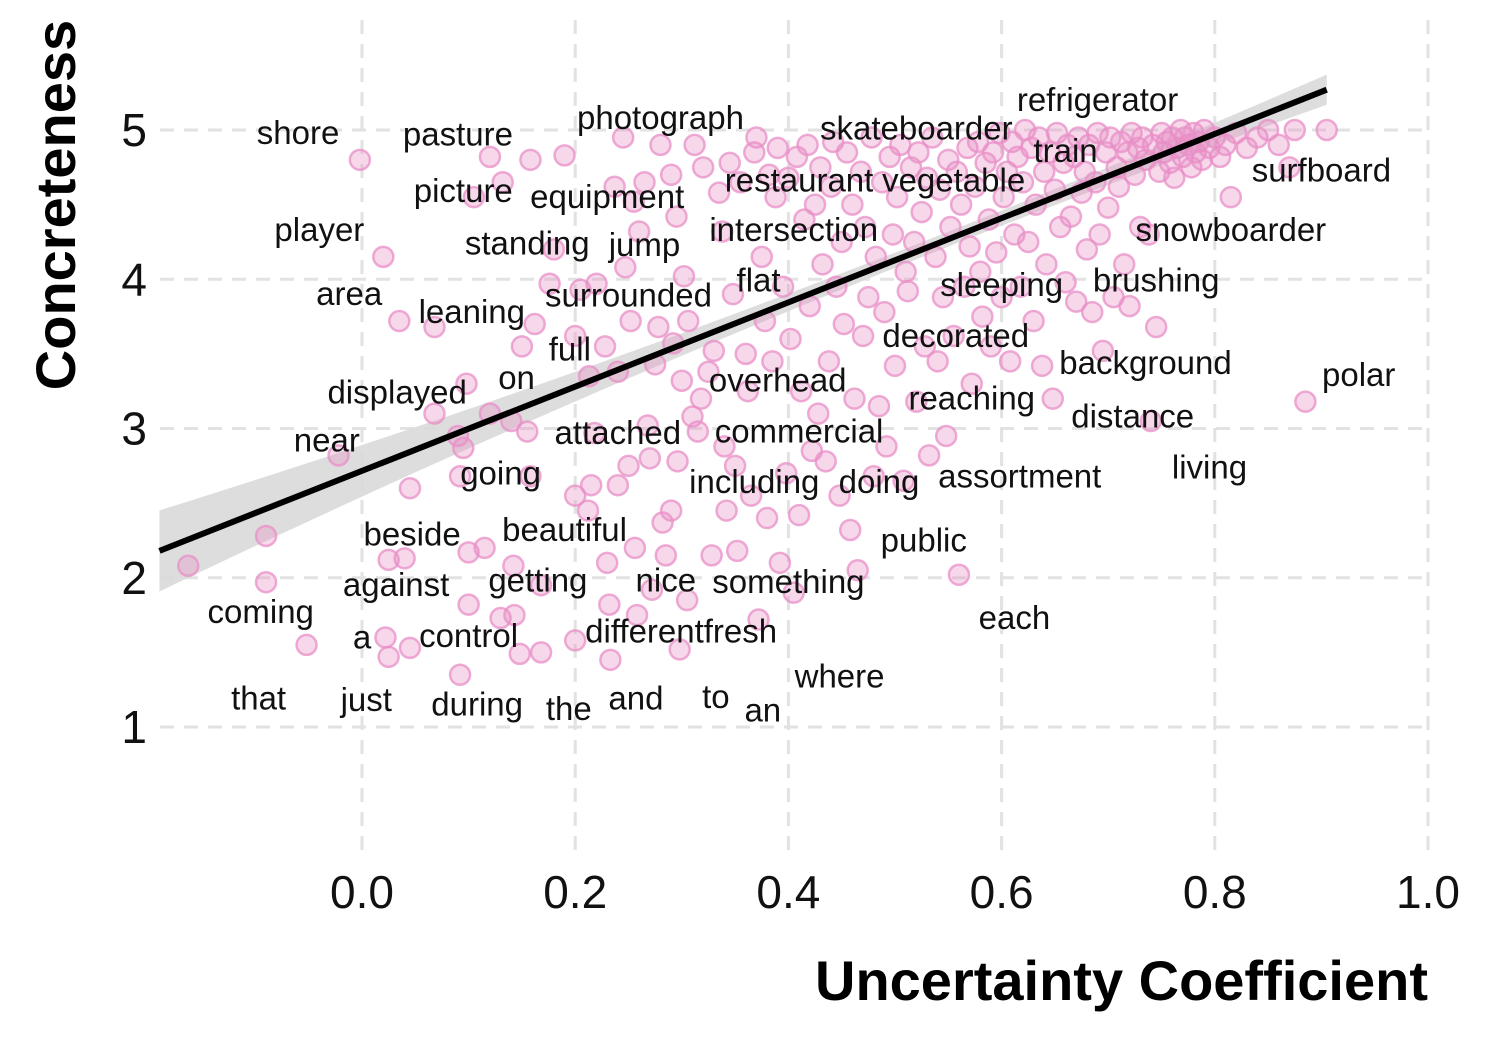 This screenshot has width=1493, height=1040. I want to click on word-label: attached, so click(618, 432).